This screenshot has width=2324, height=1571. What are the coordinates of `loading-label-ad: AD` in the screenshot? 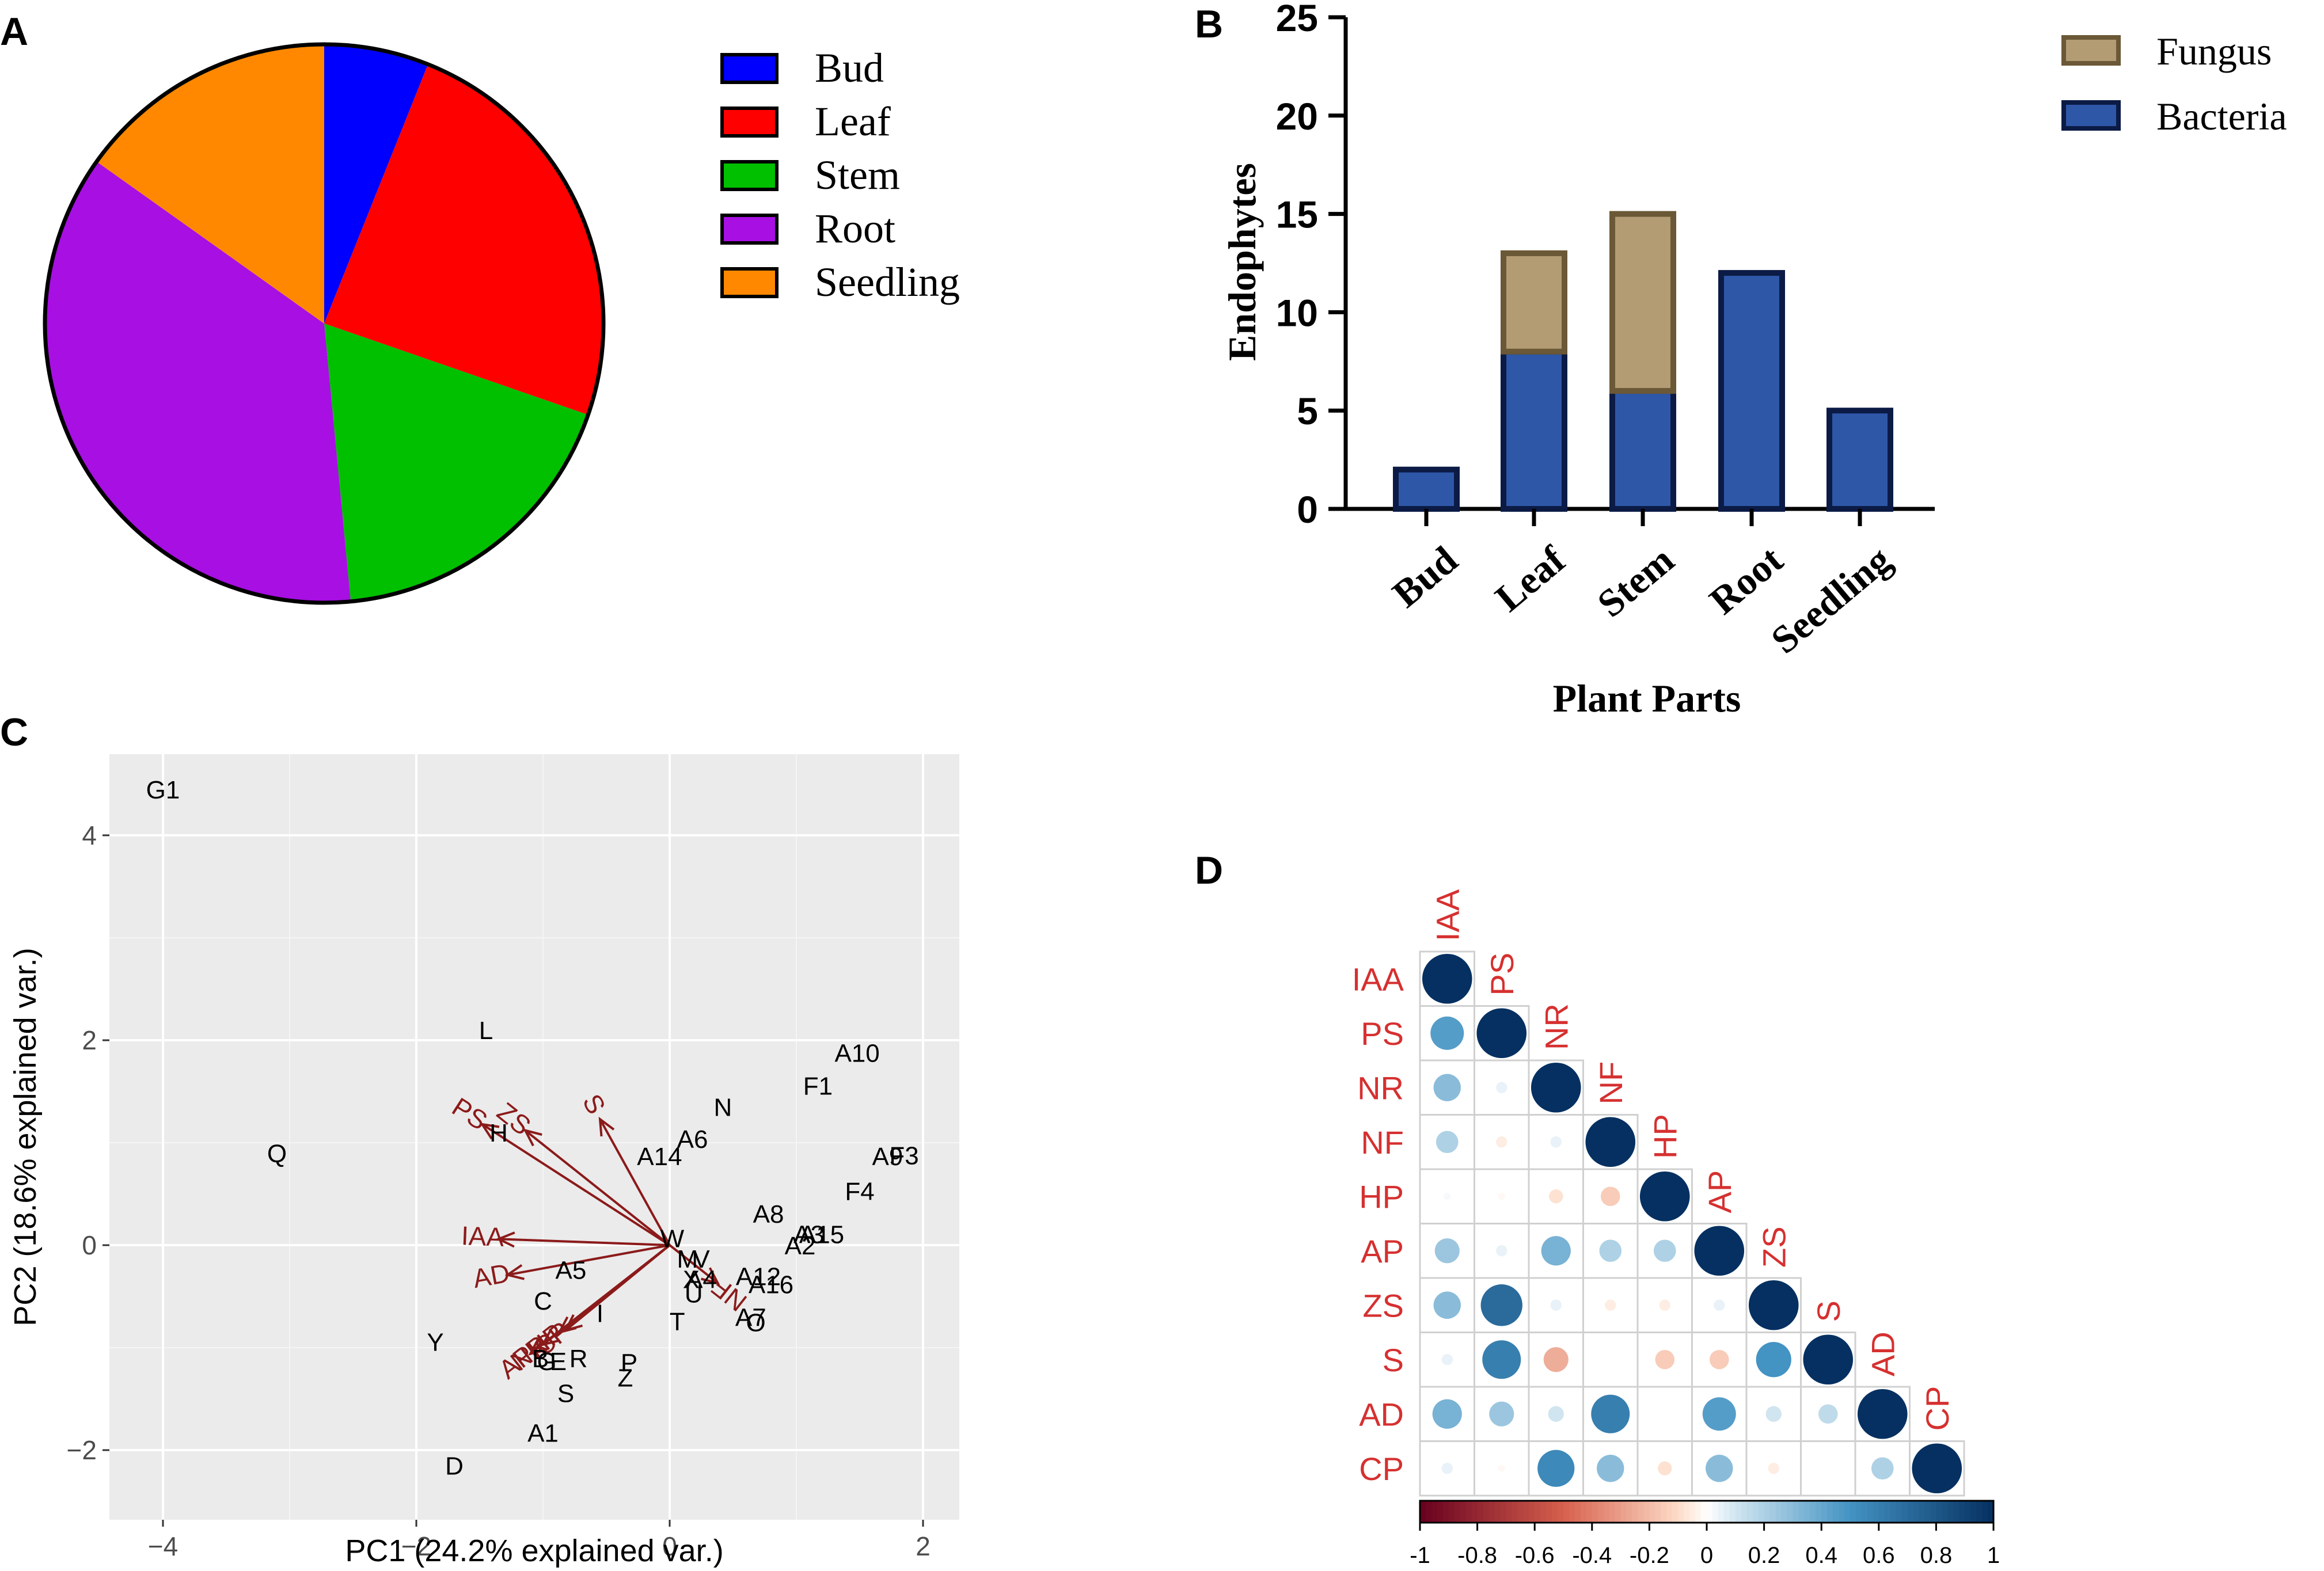 It's located at (491, 1276).